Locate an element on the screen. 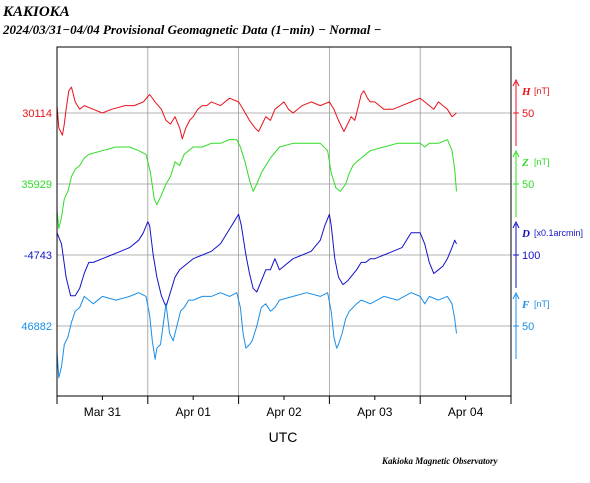 Image resolution: width=590 pixels, height=483 pixels. scale-label-h: 50 is located at coordinates (528, 114).